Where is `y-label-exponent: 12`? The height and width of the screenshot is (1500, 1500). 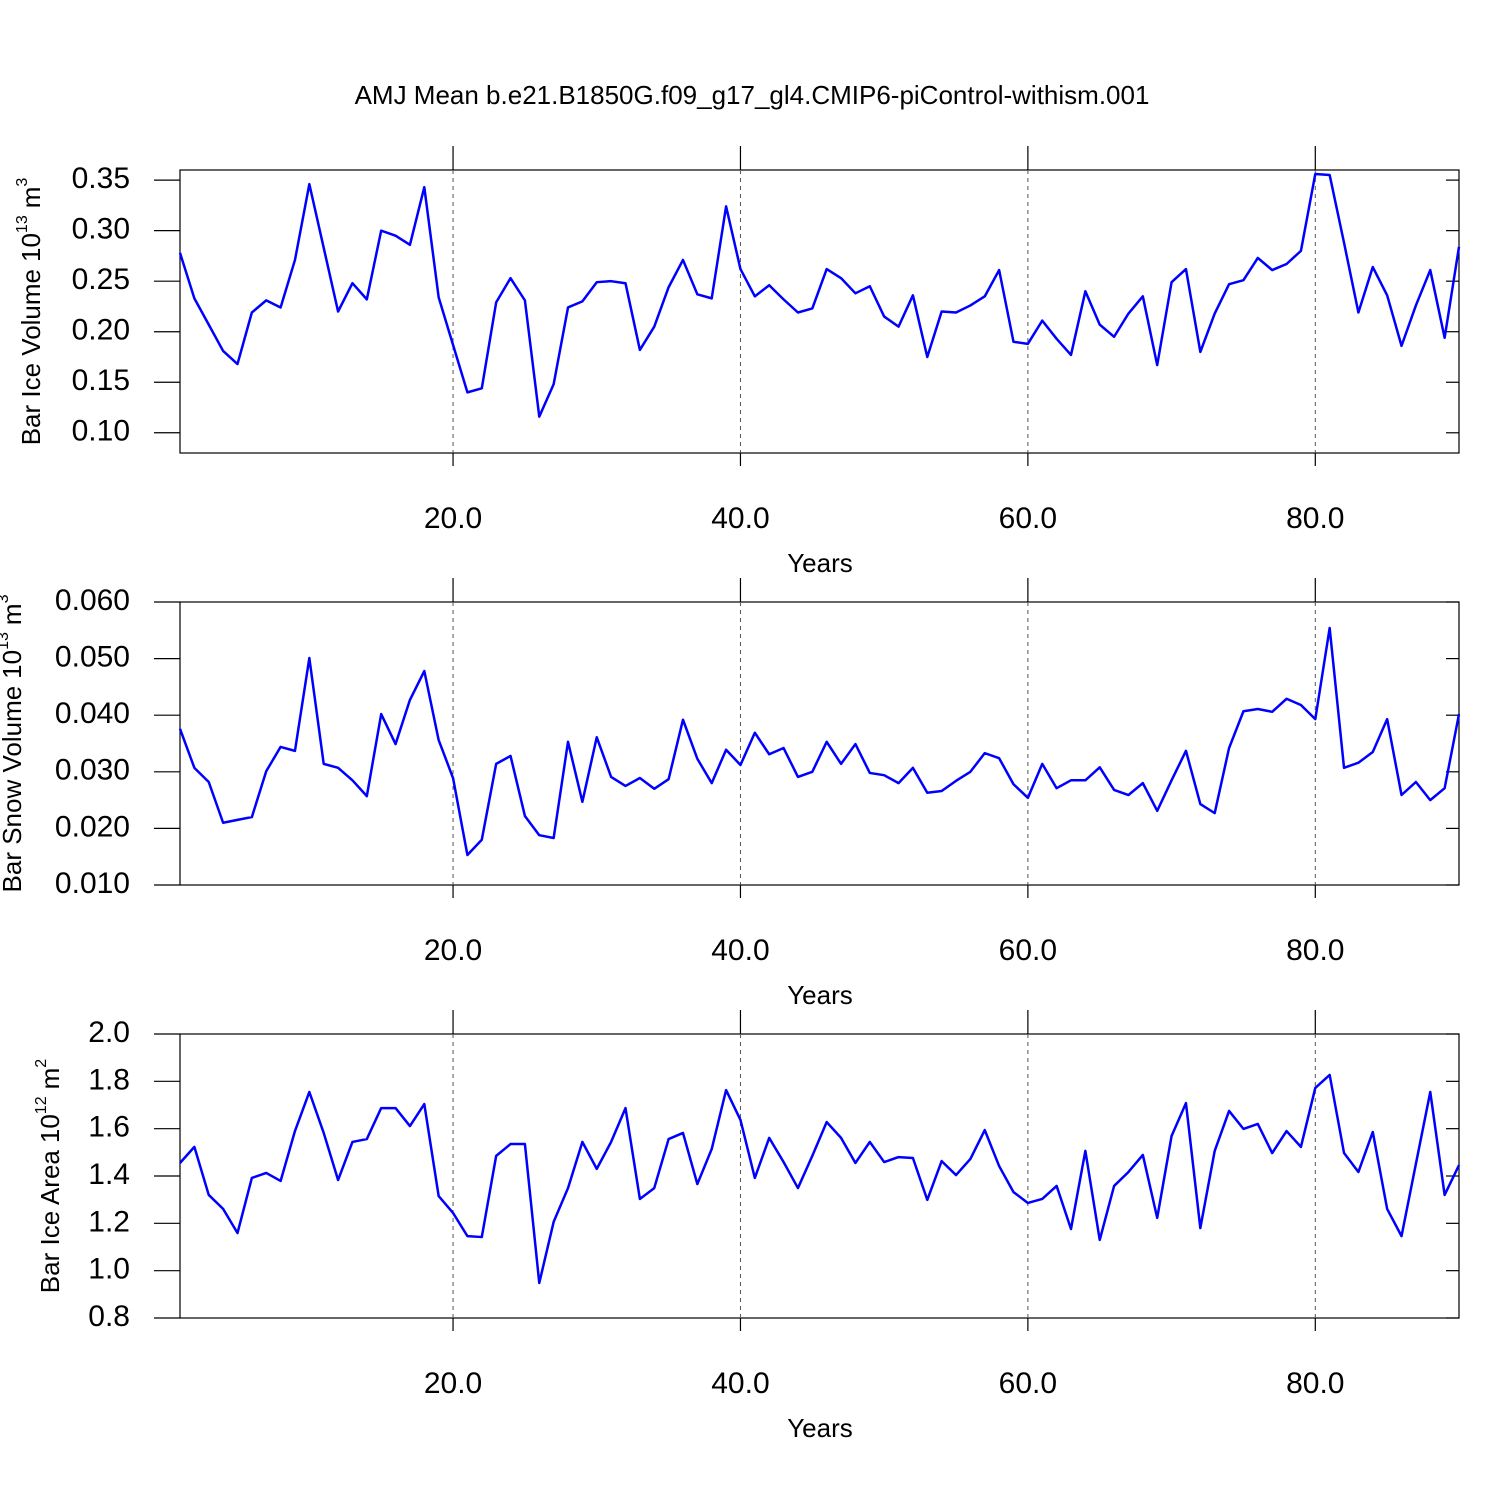
y-label-exponent: 12 is located at coordinates (41, 1105).